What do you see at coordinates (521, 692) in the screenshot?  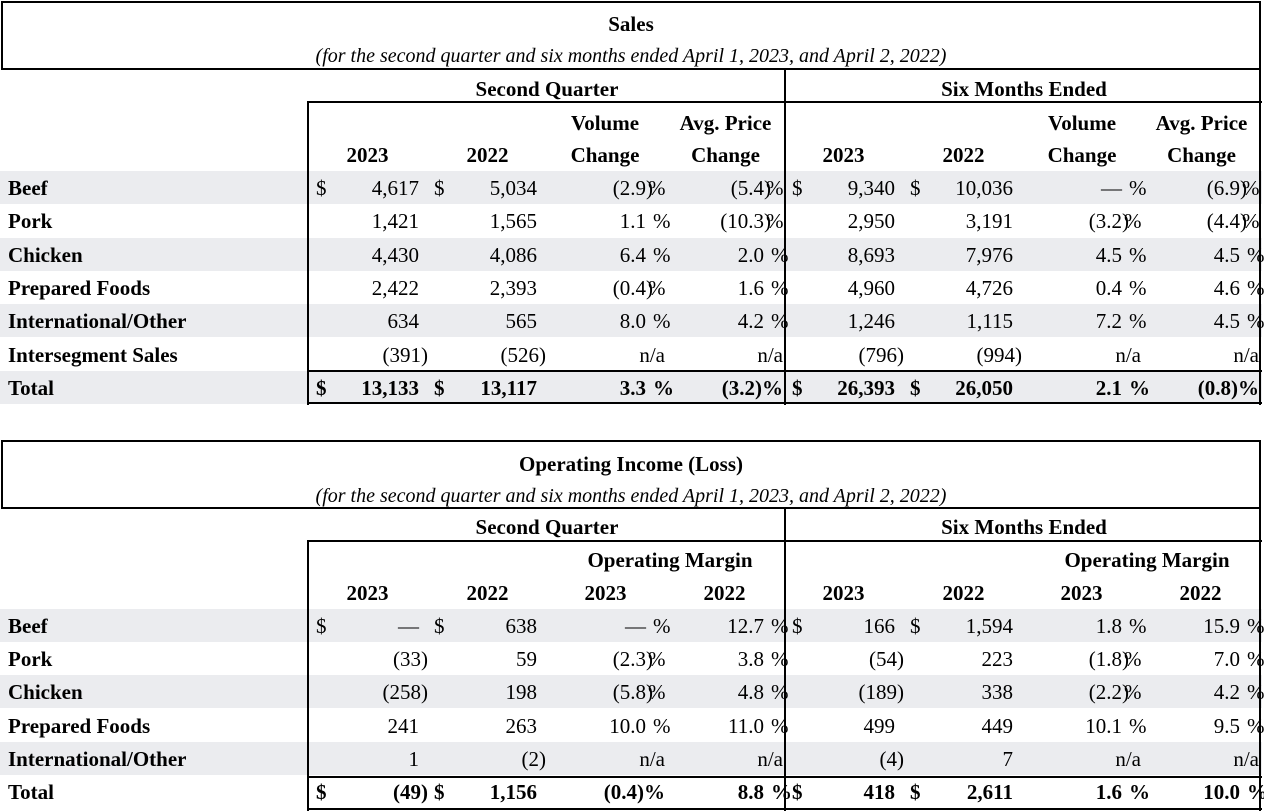 I see `cell-q2022: 198` at bounding box center [521, 692].